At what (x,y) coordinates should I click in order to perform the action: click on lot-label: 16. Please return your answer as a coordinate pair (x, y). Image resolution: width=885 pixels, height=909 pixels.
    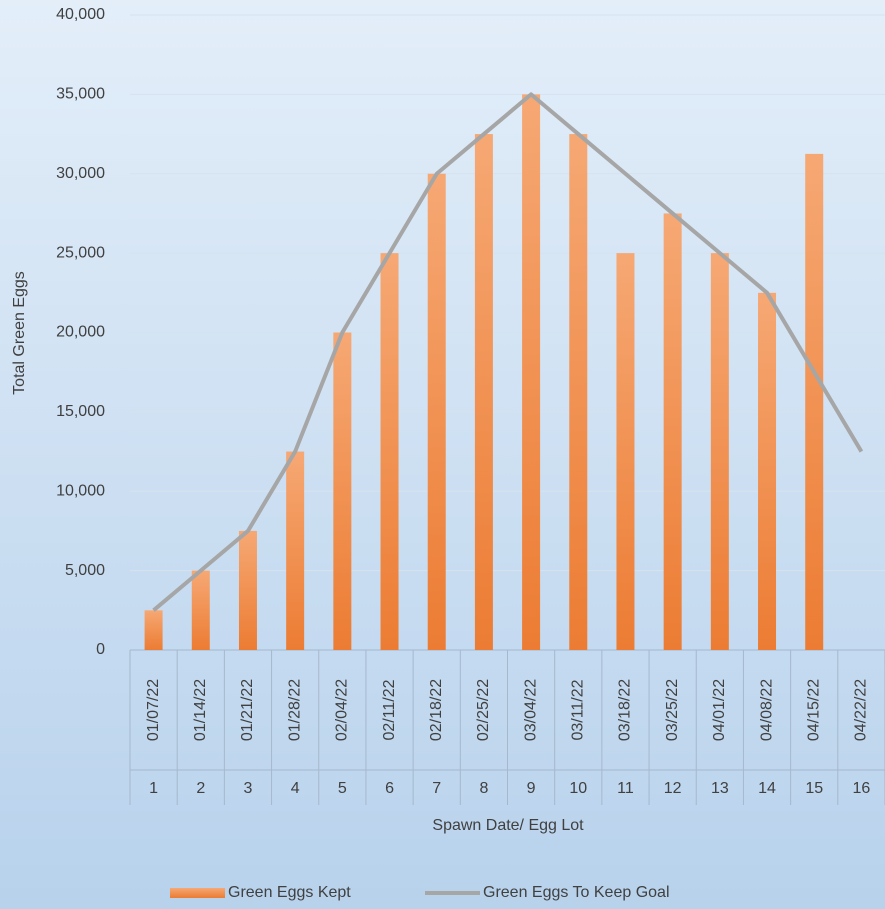
    Looking at the image, I should click on (862, 788).